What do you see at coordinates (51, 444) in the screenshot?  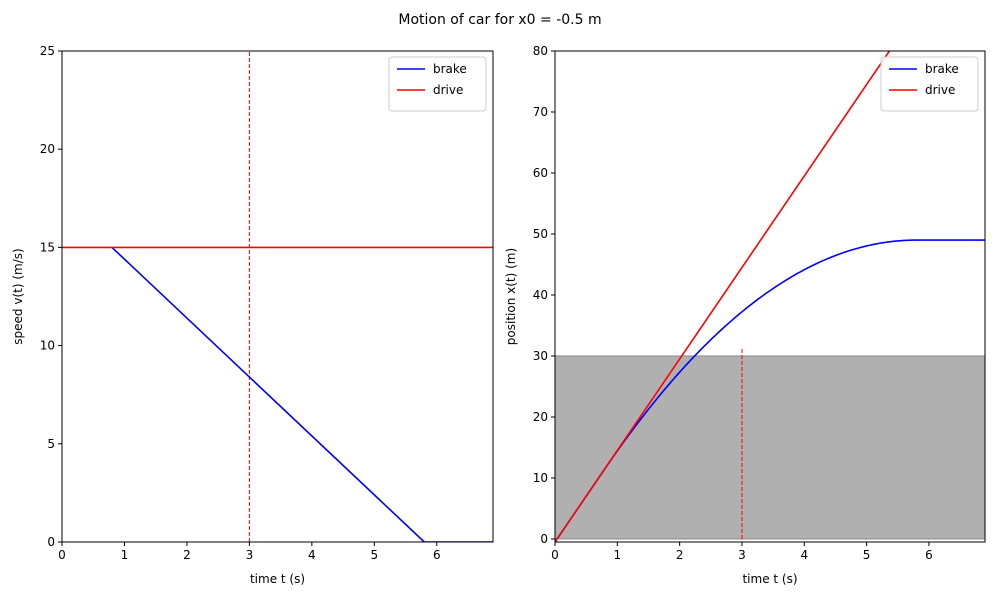 I see `y-tick-label: 5` at bounding box center [51, 444].